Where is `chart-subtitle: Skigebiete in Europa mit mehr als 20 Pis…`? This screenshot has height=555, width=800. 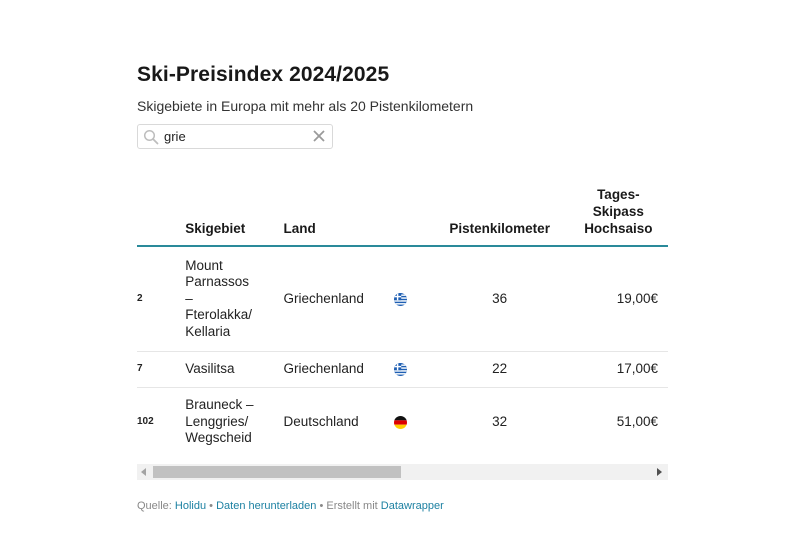 chart-subtitle: Skigebiete in Europa mit mehr als 20 Pis… is located at coordinates (305, 106).